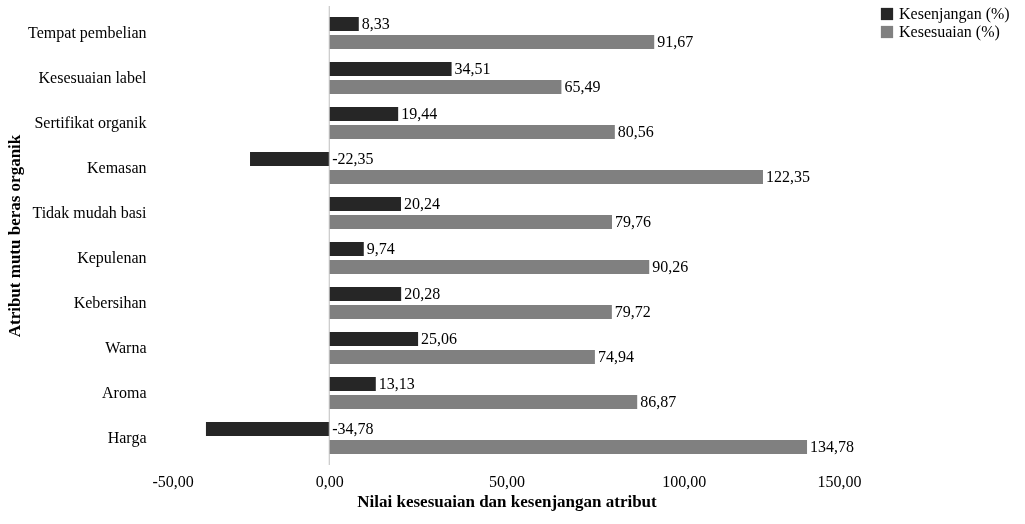  Describe the element at coordinates (675, 41) in the screenshot. I see `data-label: 91,67` at that location.